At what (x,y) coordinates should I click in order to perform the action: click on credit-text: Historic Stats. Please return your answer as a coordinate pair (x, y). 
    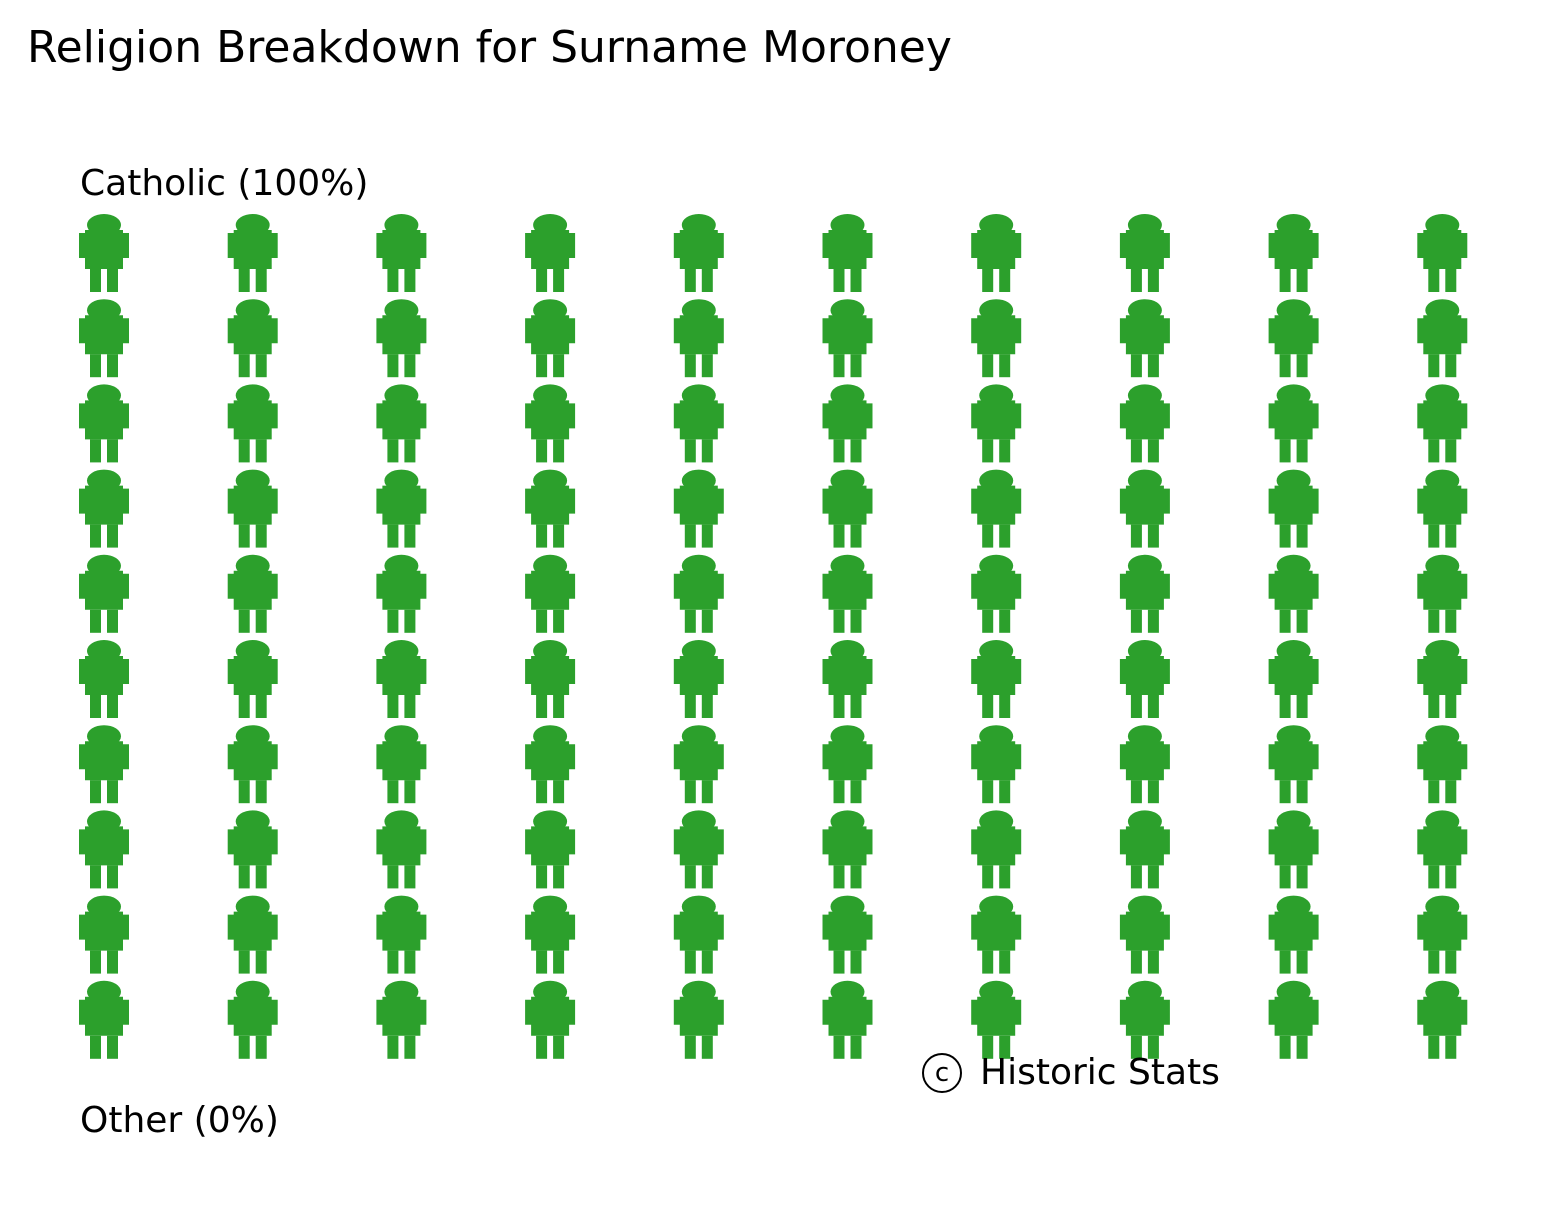
    Looking at the image, I should click on (1100, 1072).